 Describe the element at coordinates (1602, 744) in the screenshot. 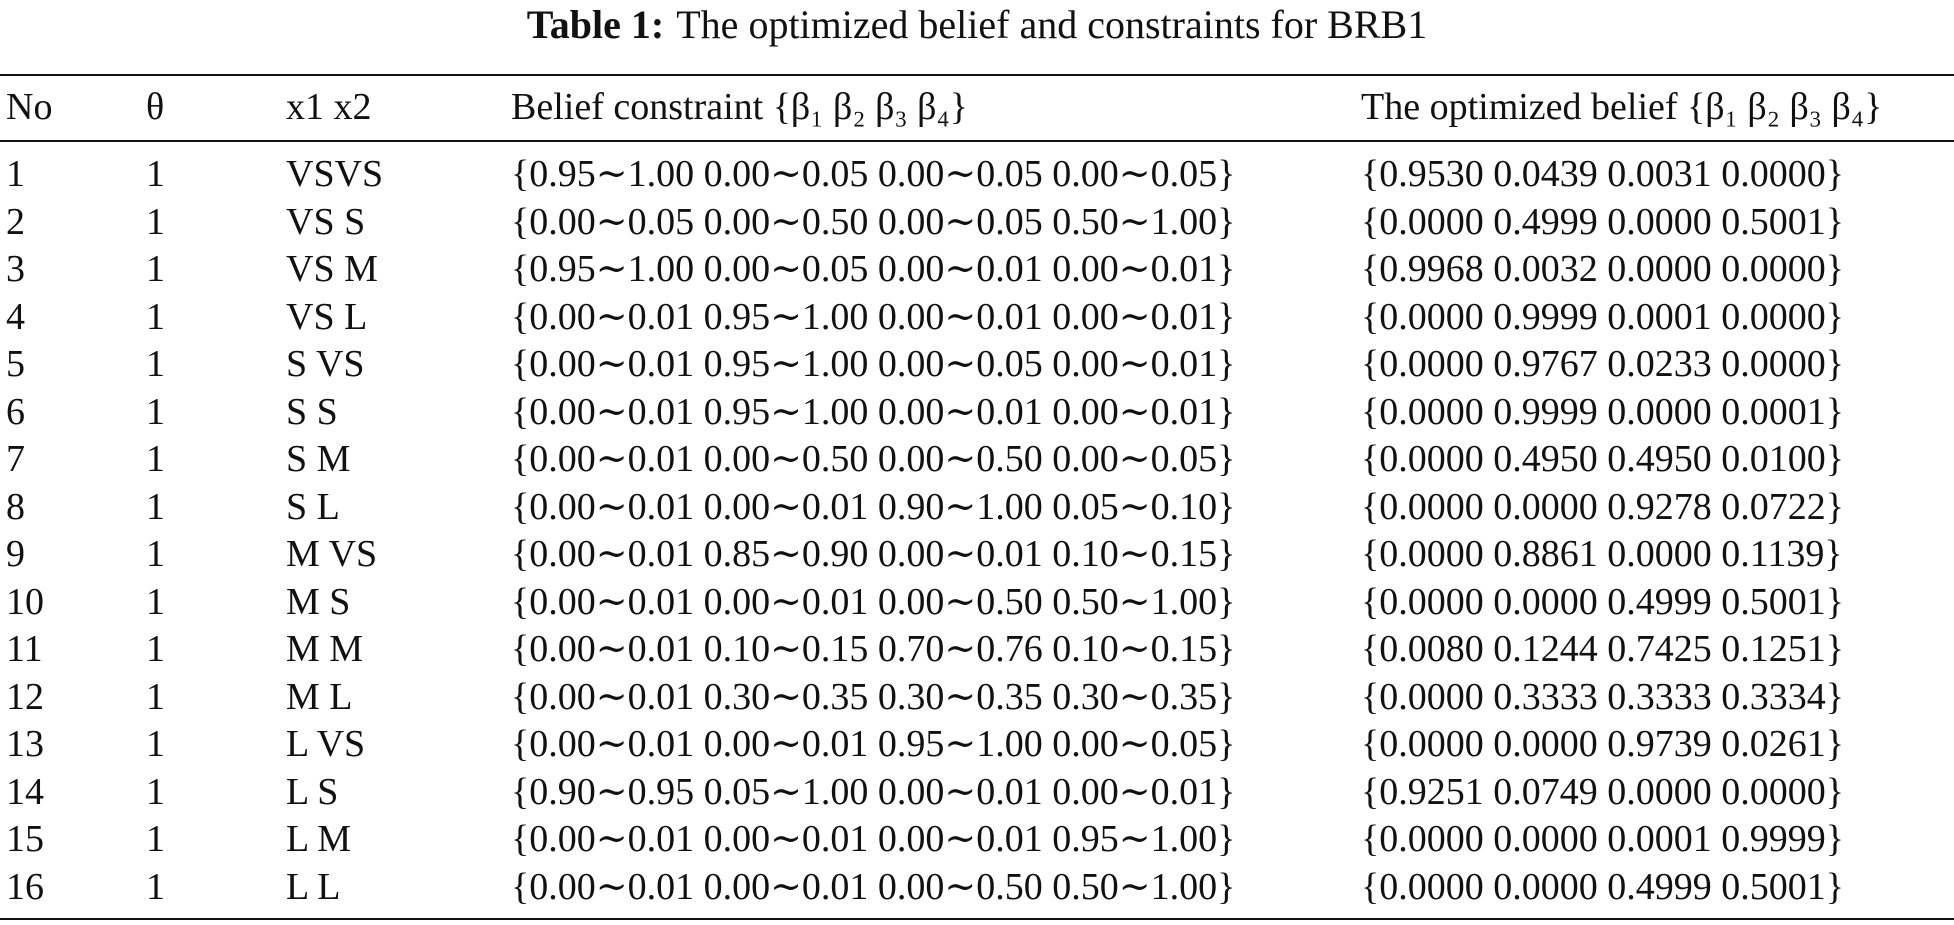

I see `optimized-belief: {0.0000 0.0000 0.9739 0.0261}` at that location.